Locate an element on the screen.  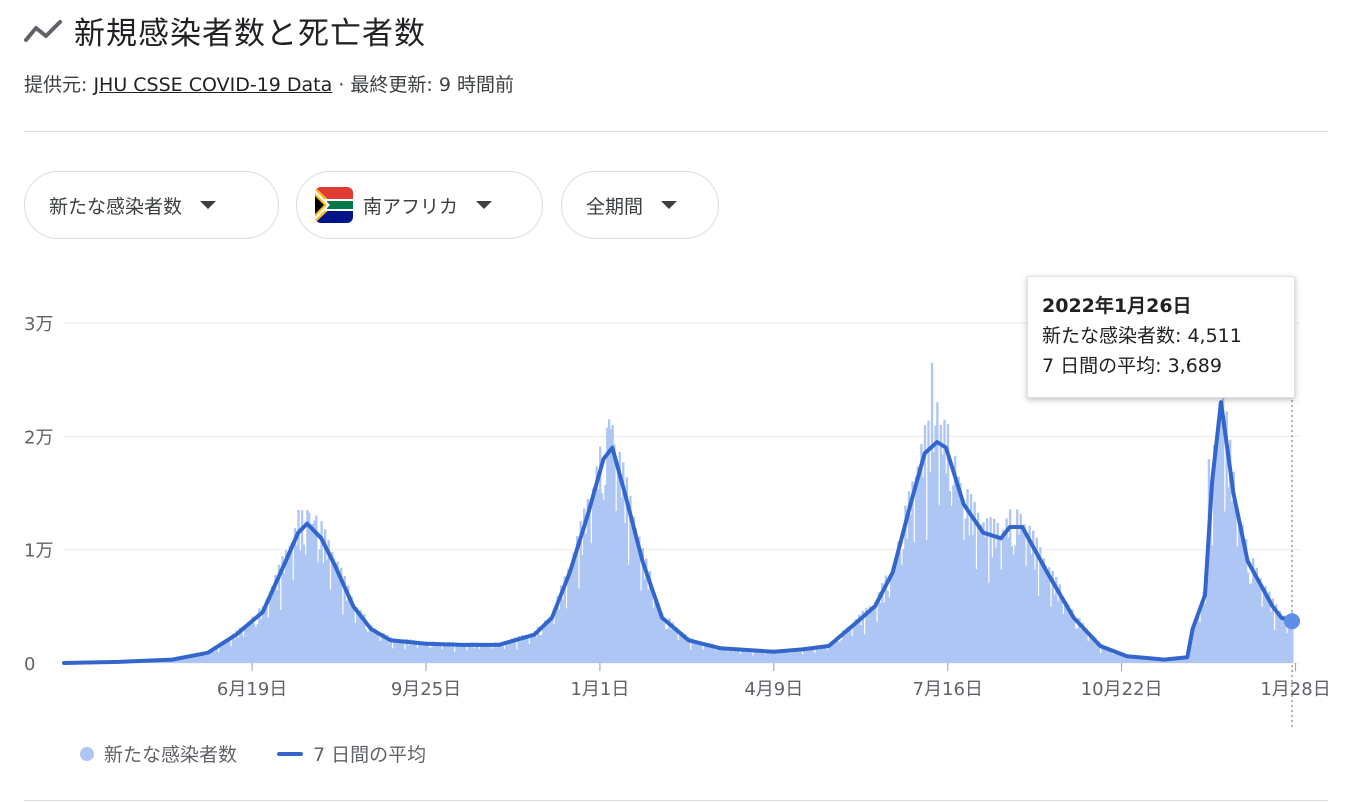
period-dropdown: 全期間 is located at coordinates (640, 205).